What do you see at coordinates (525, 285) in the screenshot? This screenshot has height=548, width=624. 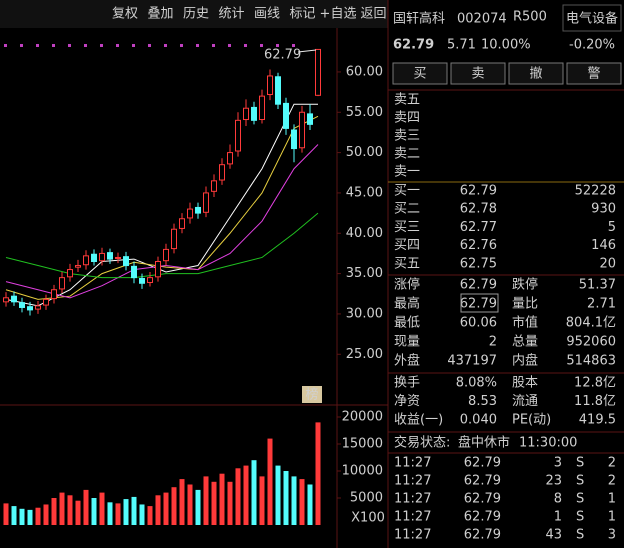 I see `stat-label: 跌停` at bounding box center [525, 285].